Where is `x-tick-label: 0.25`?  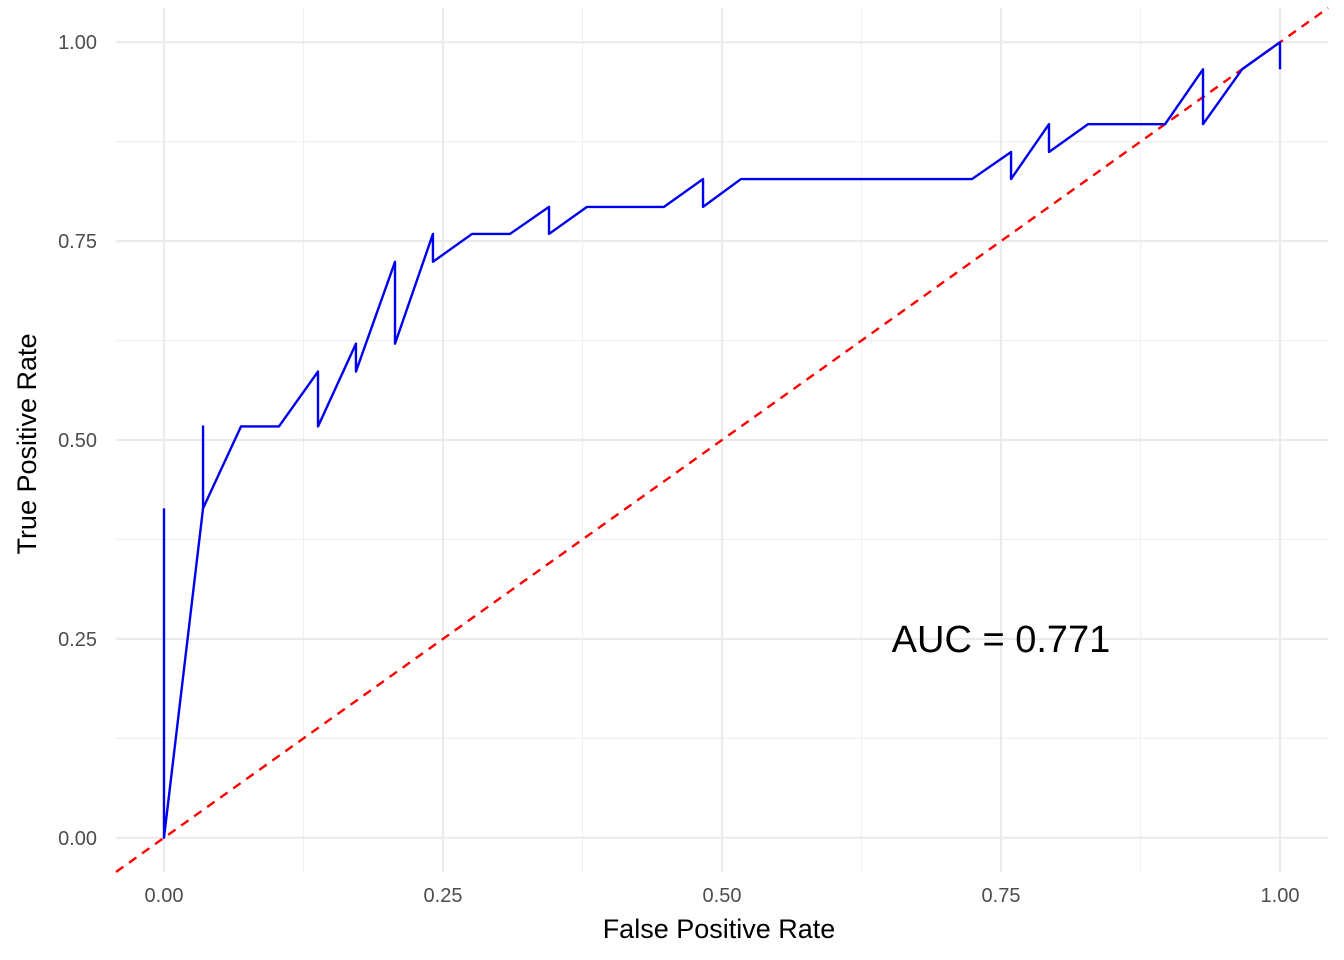
x-tick-label: 0.25 is located at coordinates (443, 896).